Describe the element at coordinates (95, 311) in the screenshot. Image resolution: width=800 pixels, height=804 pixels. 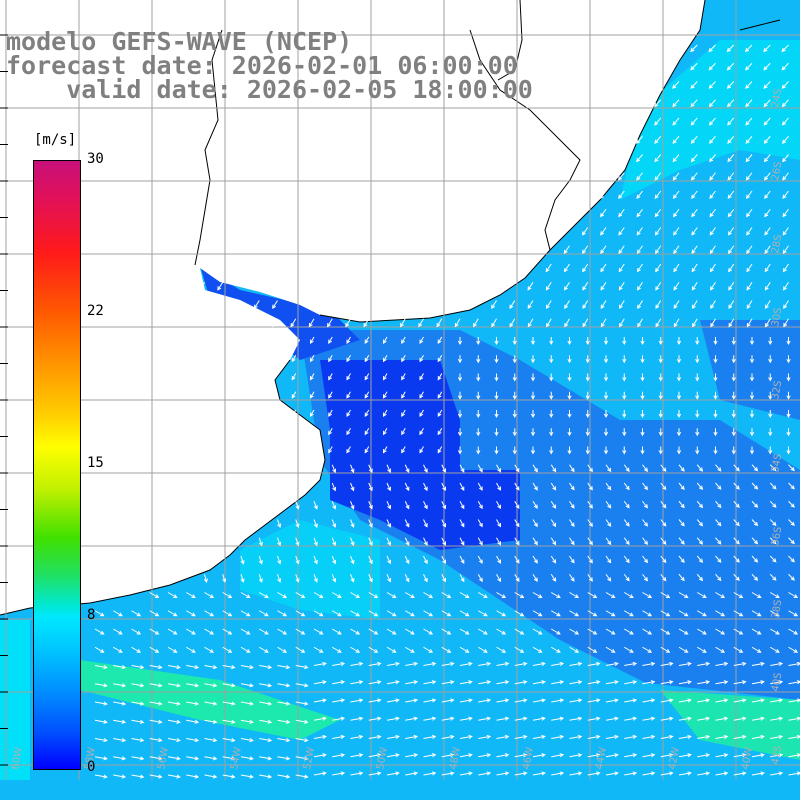
I see `colorbar-tick: 22` at that location.